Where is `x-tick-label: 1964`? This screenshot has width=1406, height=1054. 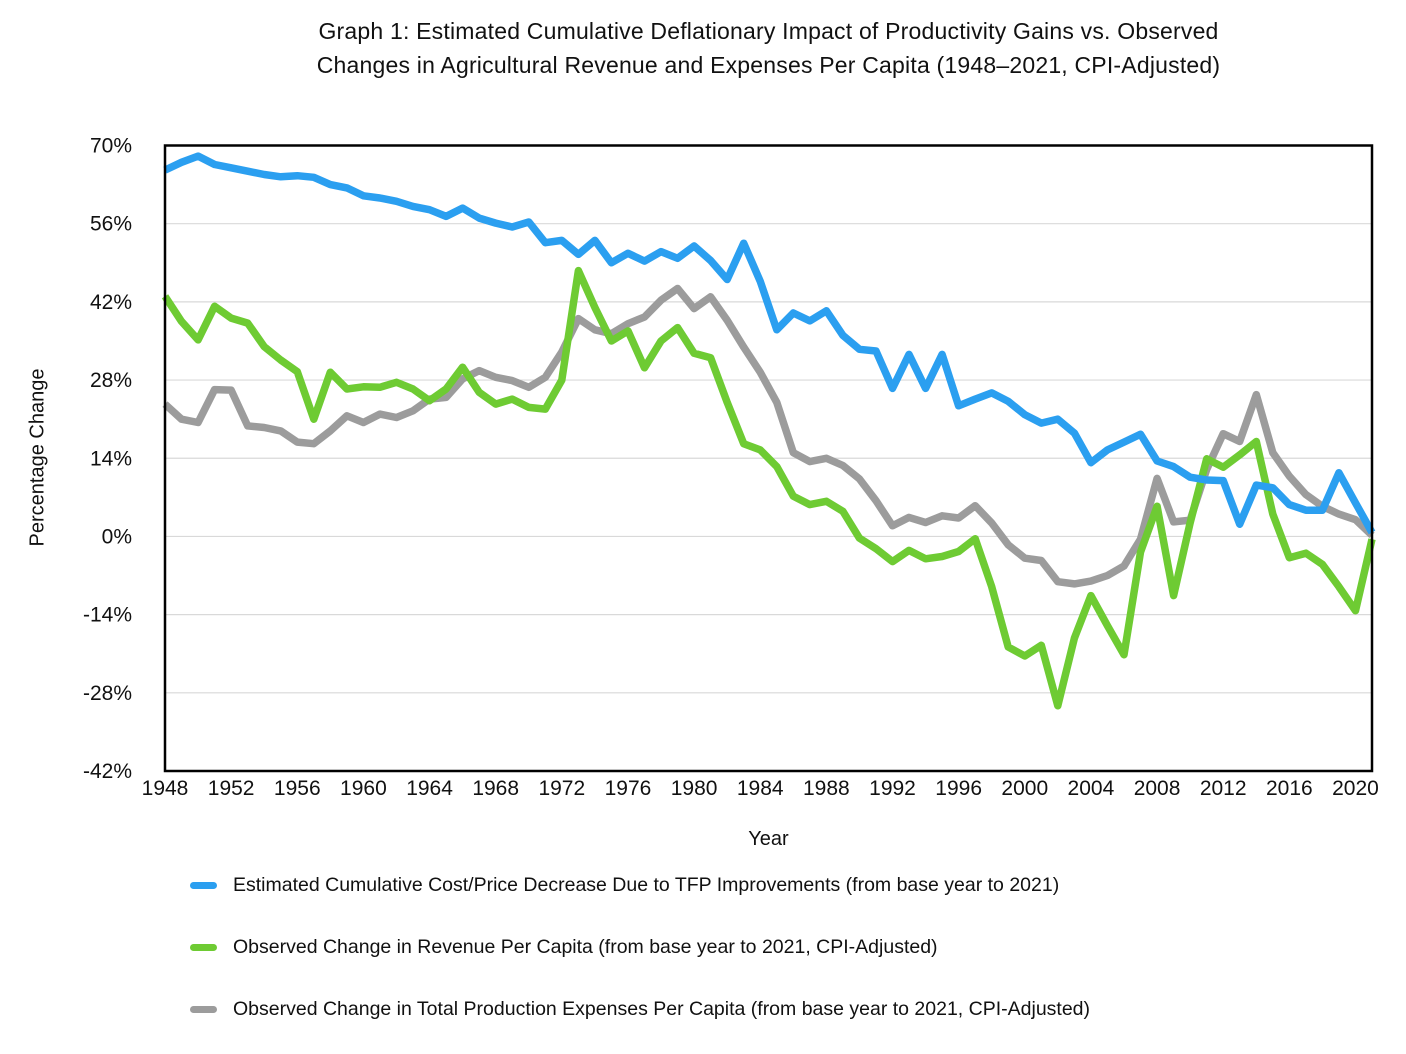 x-tick-label: 1964 is located at coordinates (429, 788).